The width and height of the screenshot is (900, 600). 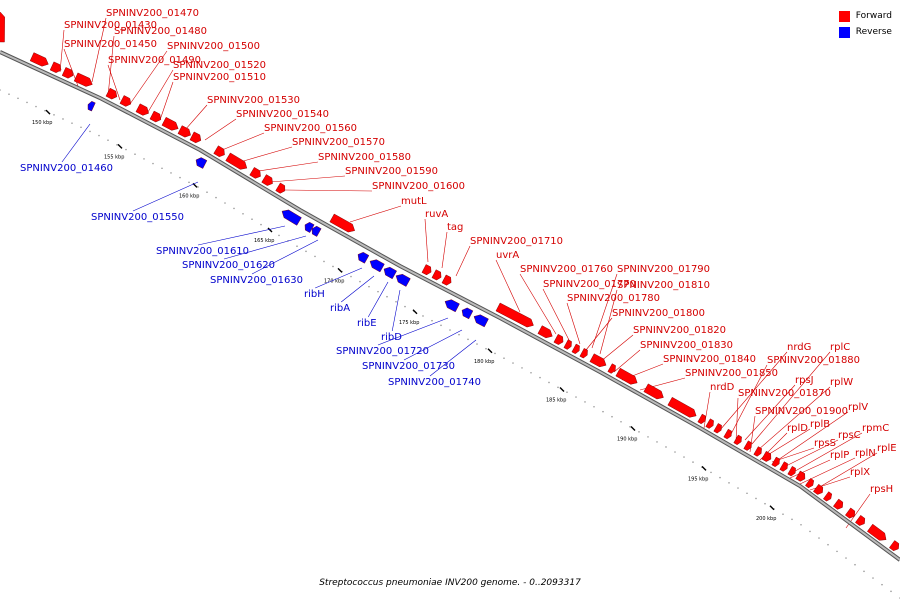 What do you see at coordinates (589, 284) in the screenshot?
I see `forward-gene-label: SPNINV200_01770` at bounding box center [589, 284].